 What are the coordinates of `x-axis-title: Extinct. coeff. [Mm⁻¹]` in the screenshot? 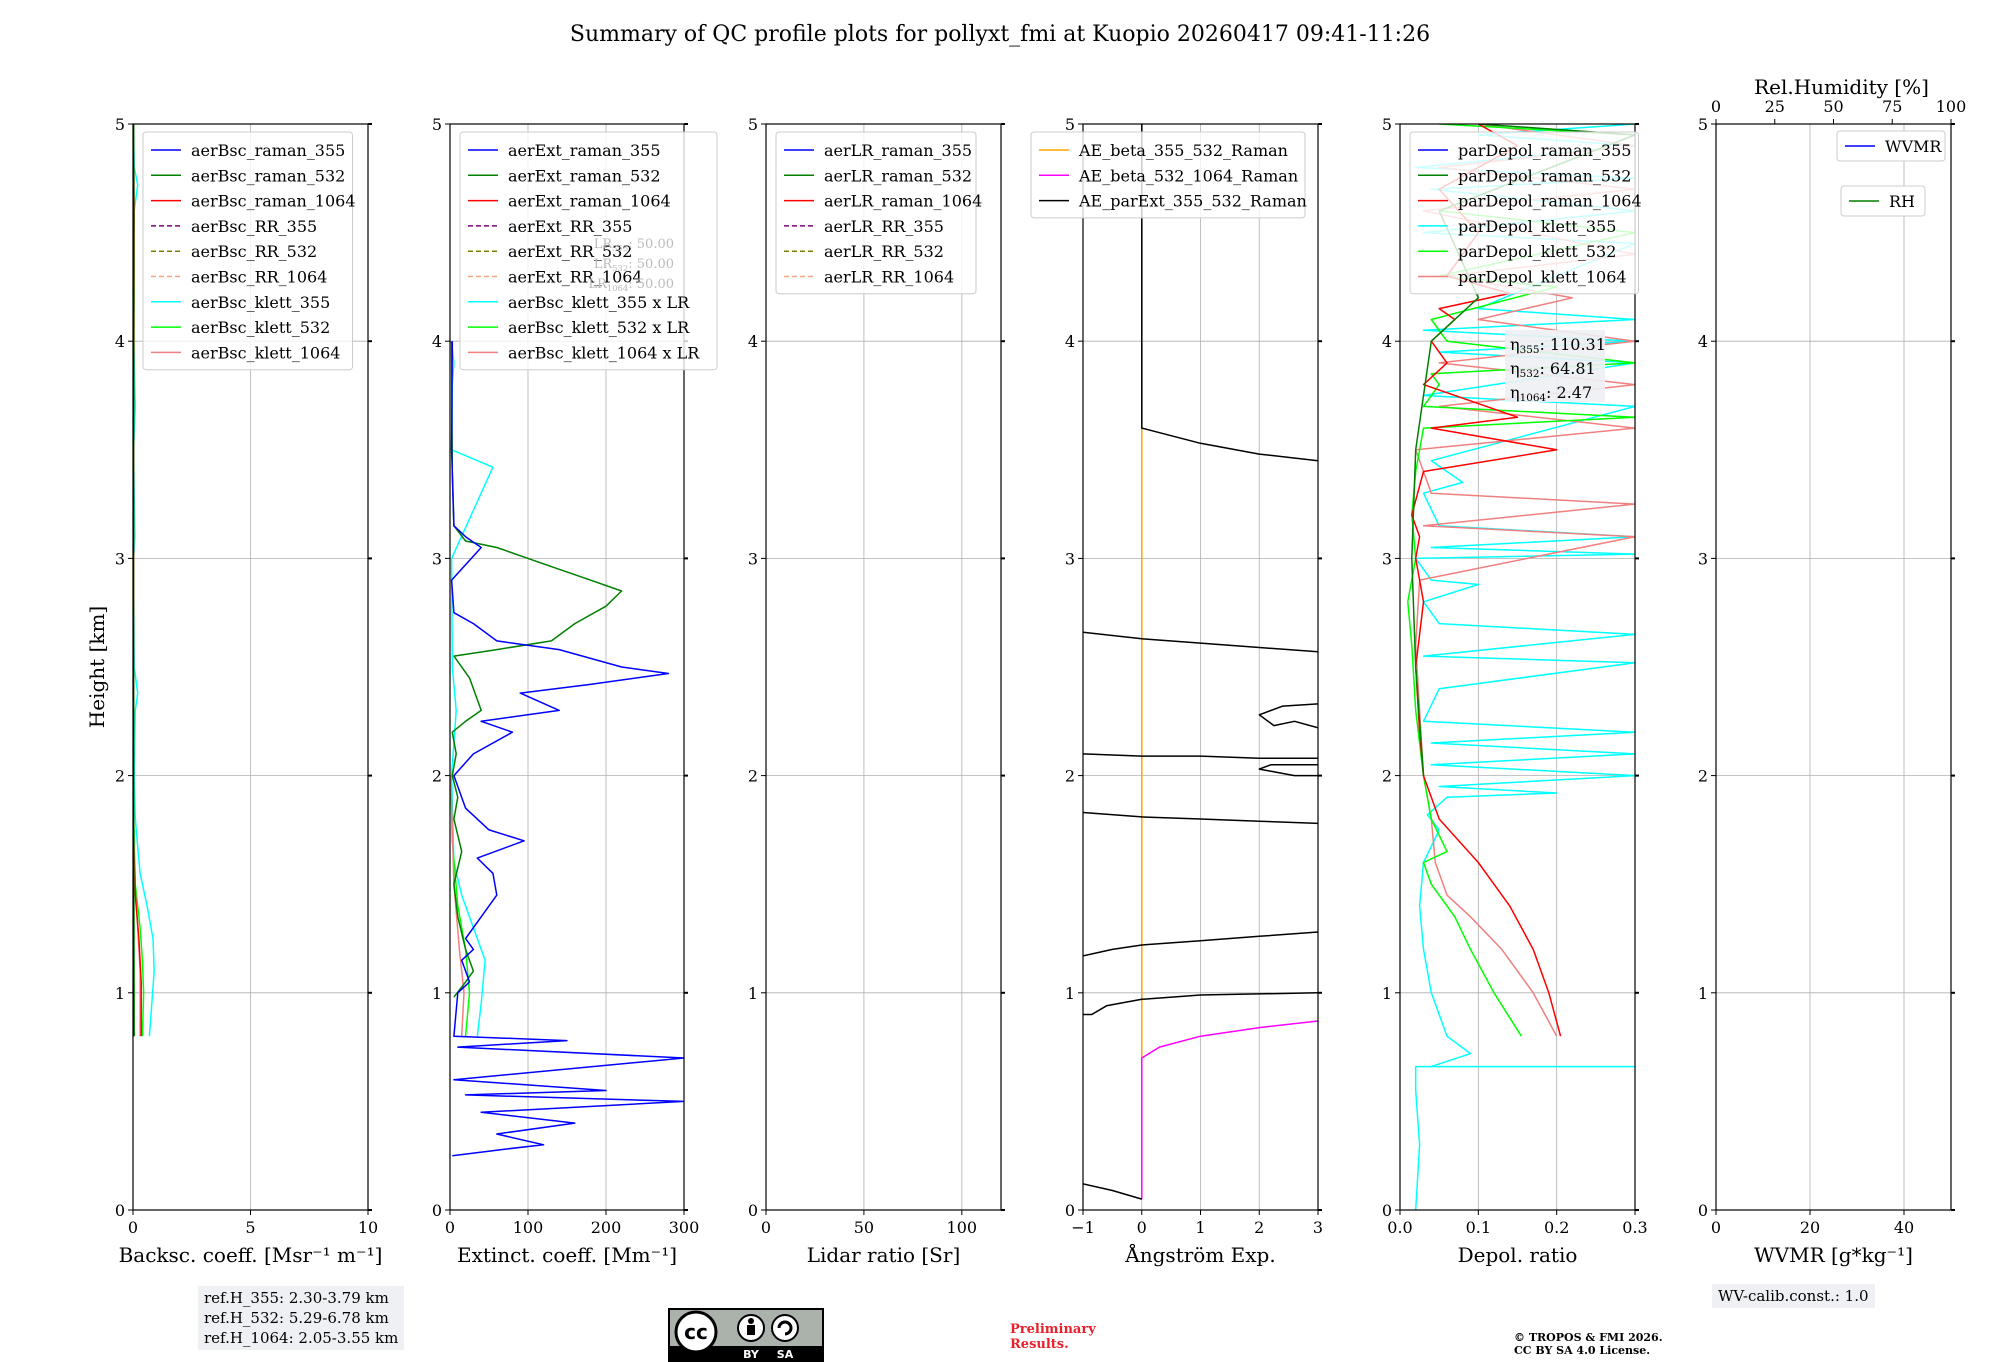 It's located at (567, 1255).